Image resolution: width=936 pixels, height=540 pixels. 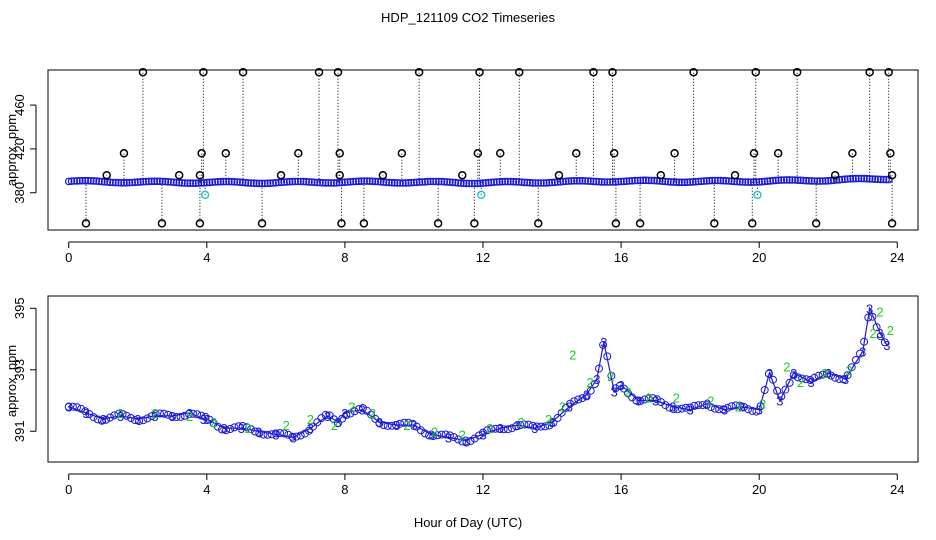 What do you see at coordinates (468, 522) in the screenshot?
I see `x-axis-label: Hour of Day (UTC)` at bounding box center [468, 522].